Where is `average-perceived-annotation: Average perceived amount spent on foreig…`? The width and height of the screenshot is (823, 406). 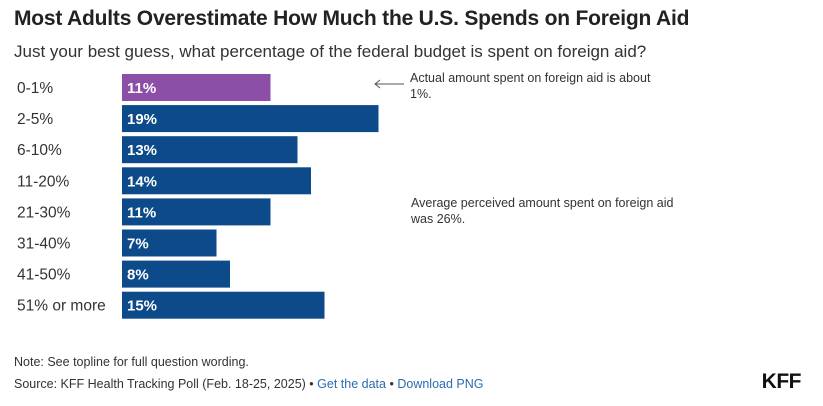
average-perceived-annotation: Average perceived amount spent on foreig… is located at coordinates (542, 211).